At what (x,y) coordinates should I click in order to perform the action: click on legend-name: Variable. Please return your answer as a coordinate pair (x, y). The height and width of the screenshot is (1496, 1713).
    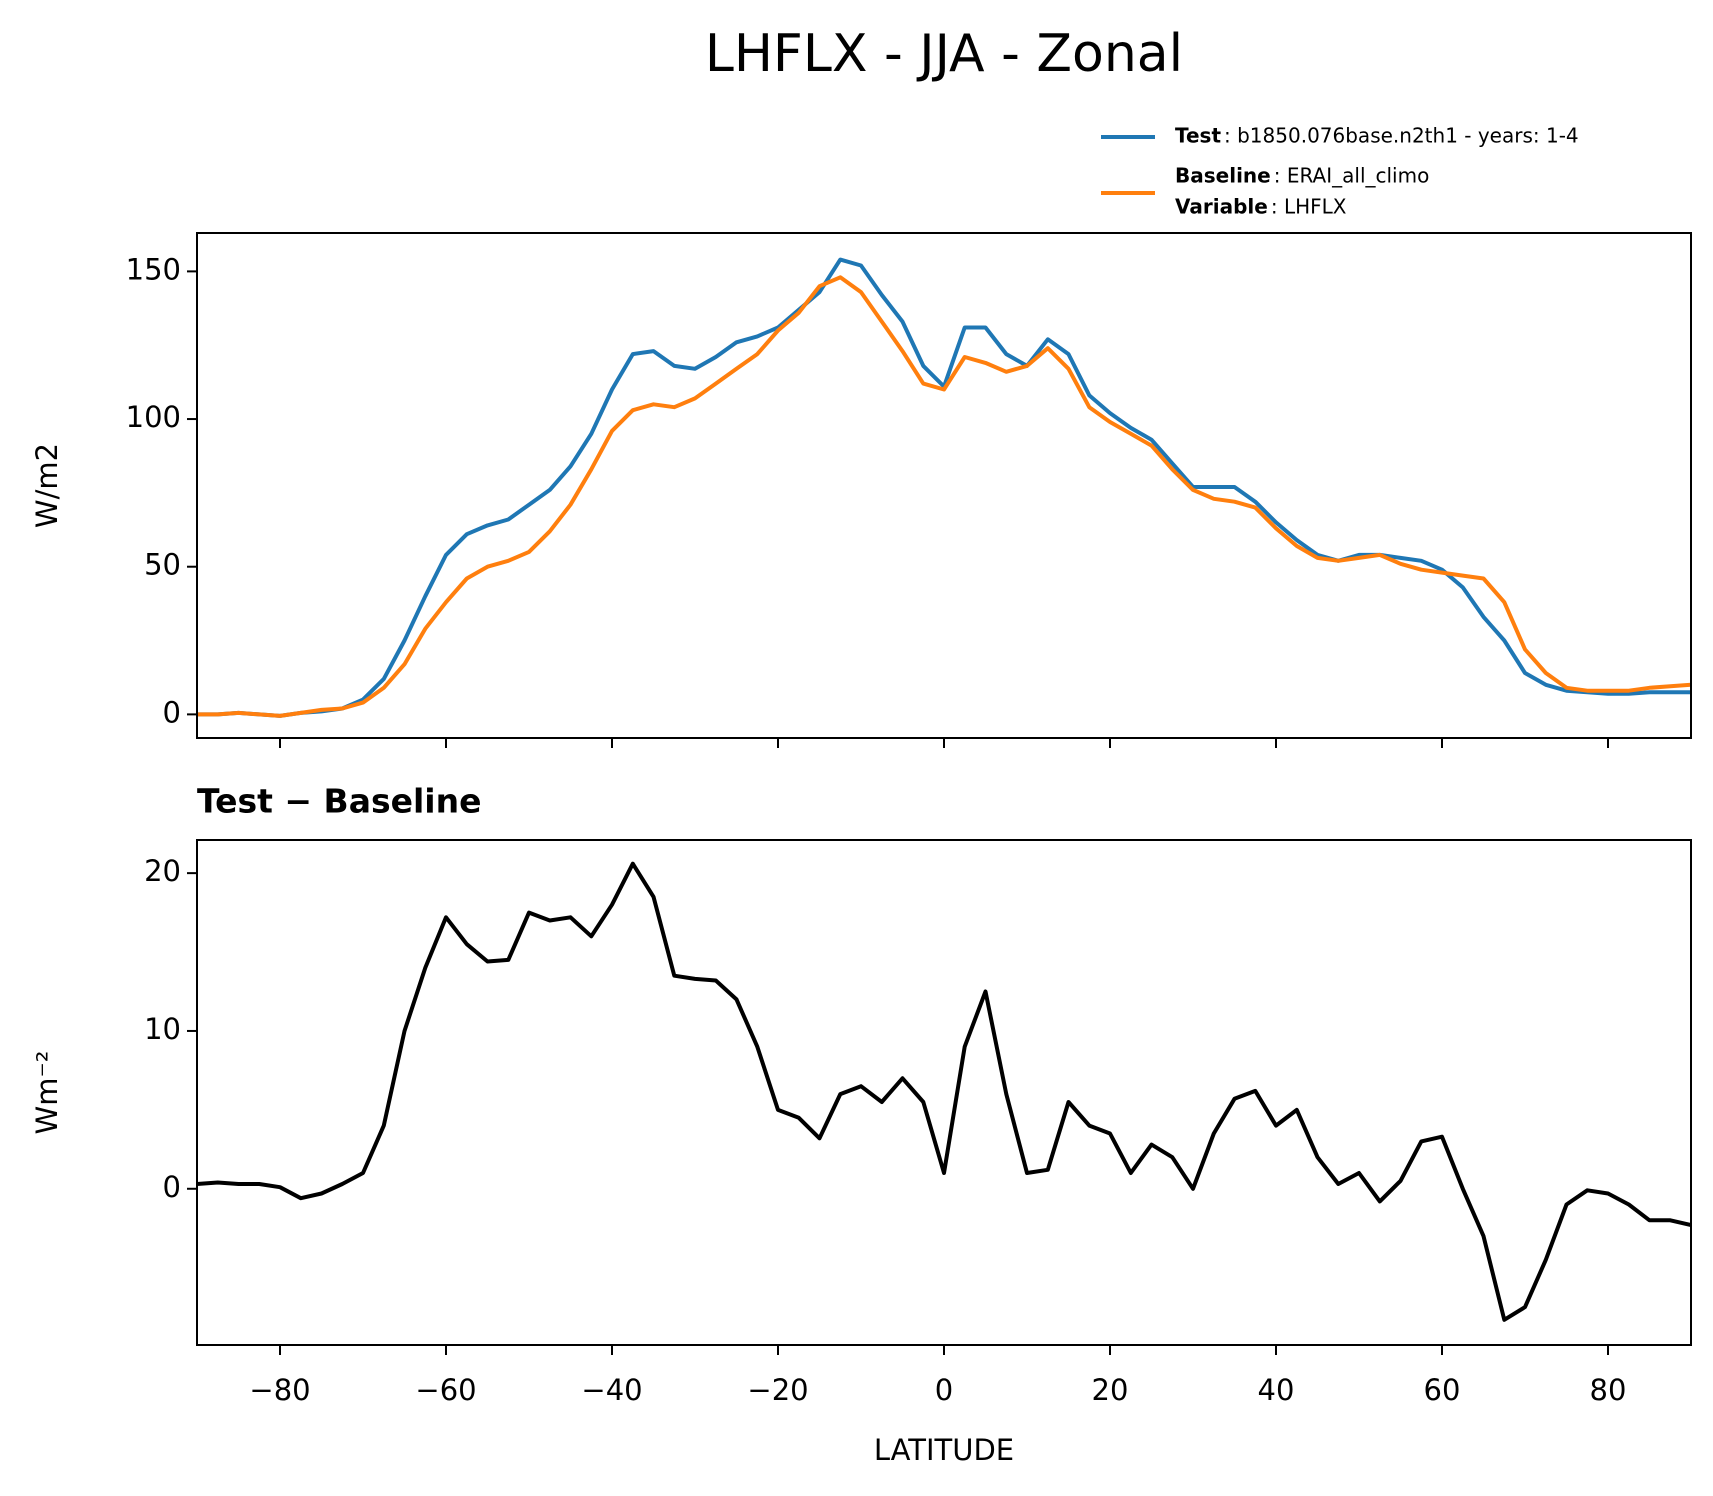
    Looking at the image, I should click on (1221, 207).